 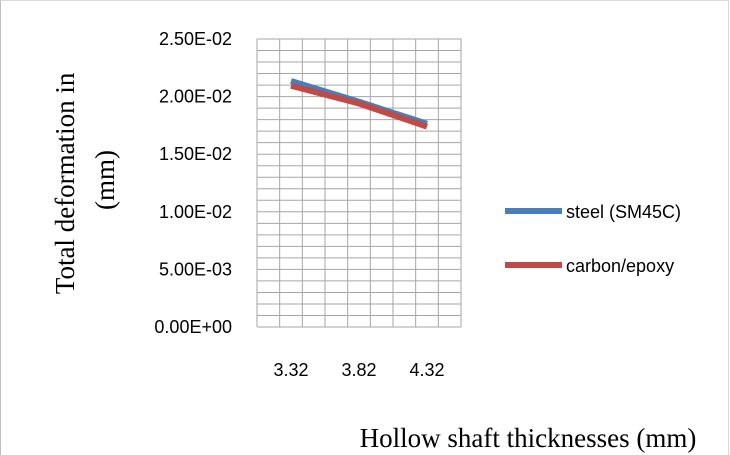 I want to click on y-tick-label: 1.00E-02, so click(x=195, y=212).